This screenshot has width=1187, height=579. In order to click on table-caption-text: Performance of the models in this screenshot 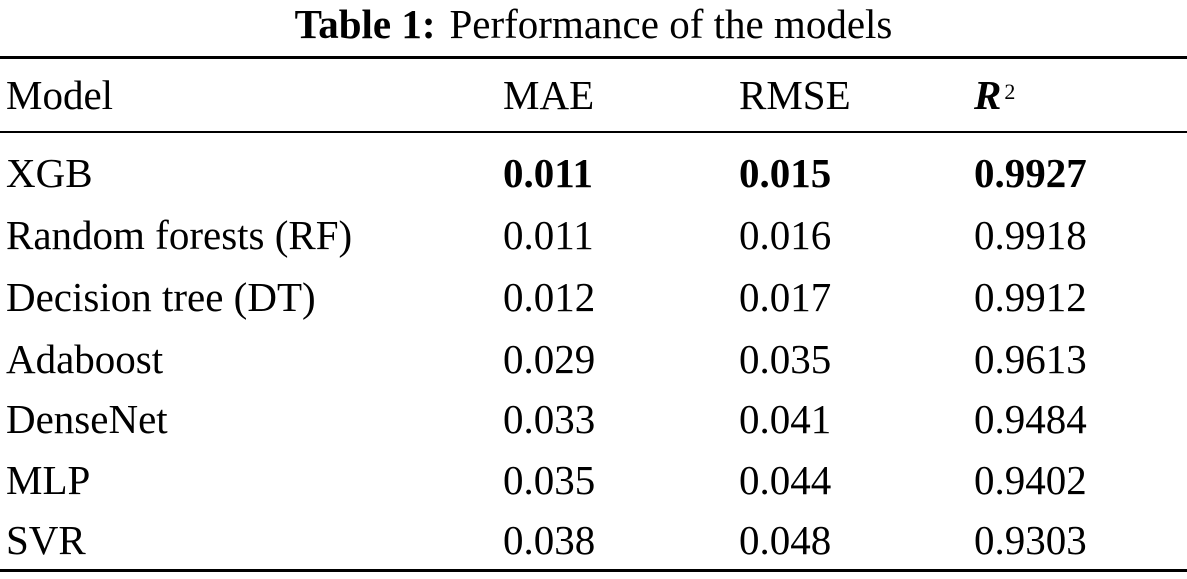, I will do `click(671, 24)`.